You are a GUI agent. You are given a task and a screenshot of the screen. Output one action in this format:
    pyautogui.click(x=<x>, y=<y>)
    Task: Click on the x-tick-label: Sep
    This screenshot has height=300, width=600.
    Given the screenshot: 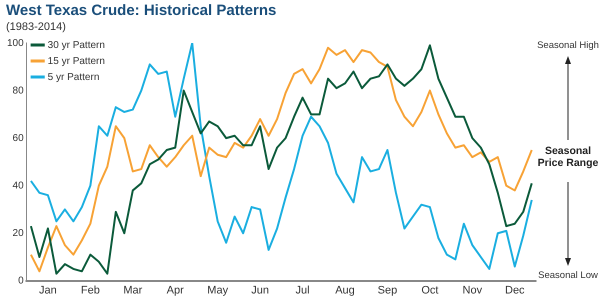 What is the action you would take?
    pyautogui.click(x=388, y=290)
    